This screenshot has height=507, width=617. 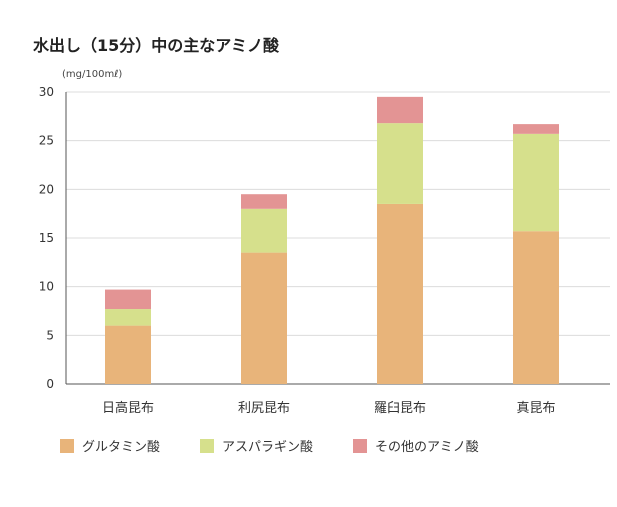 What do you see at coordinates (268, 447) in the screenshot?
I see `legend-label-aspartic-acid: アスパラギン酸` at bounding box center [268, 447].